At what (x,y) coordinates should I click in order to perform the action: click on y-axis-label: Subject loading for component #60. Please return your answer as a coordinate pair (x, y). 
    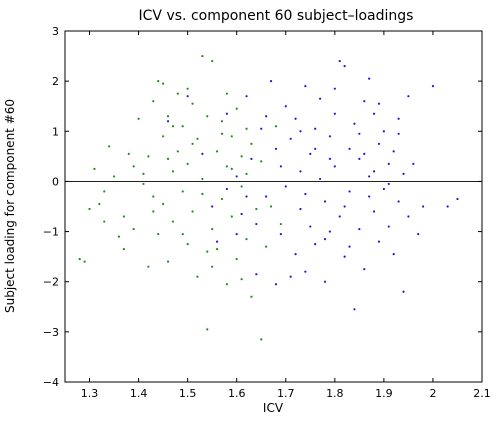
    Looking at the image, I should click on (10, 206).